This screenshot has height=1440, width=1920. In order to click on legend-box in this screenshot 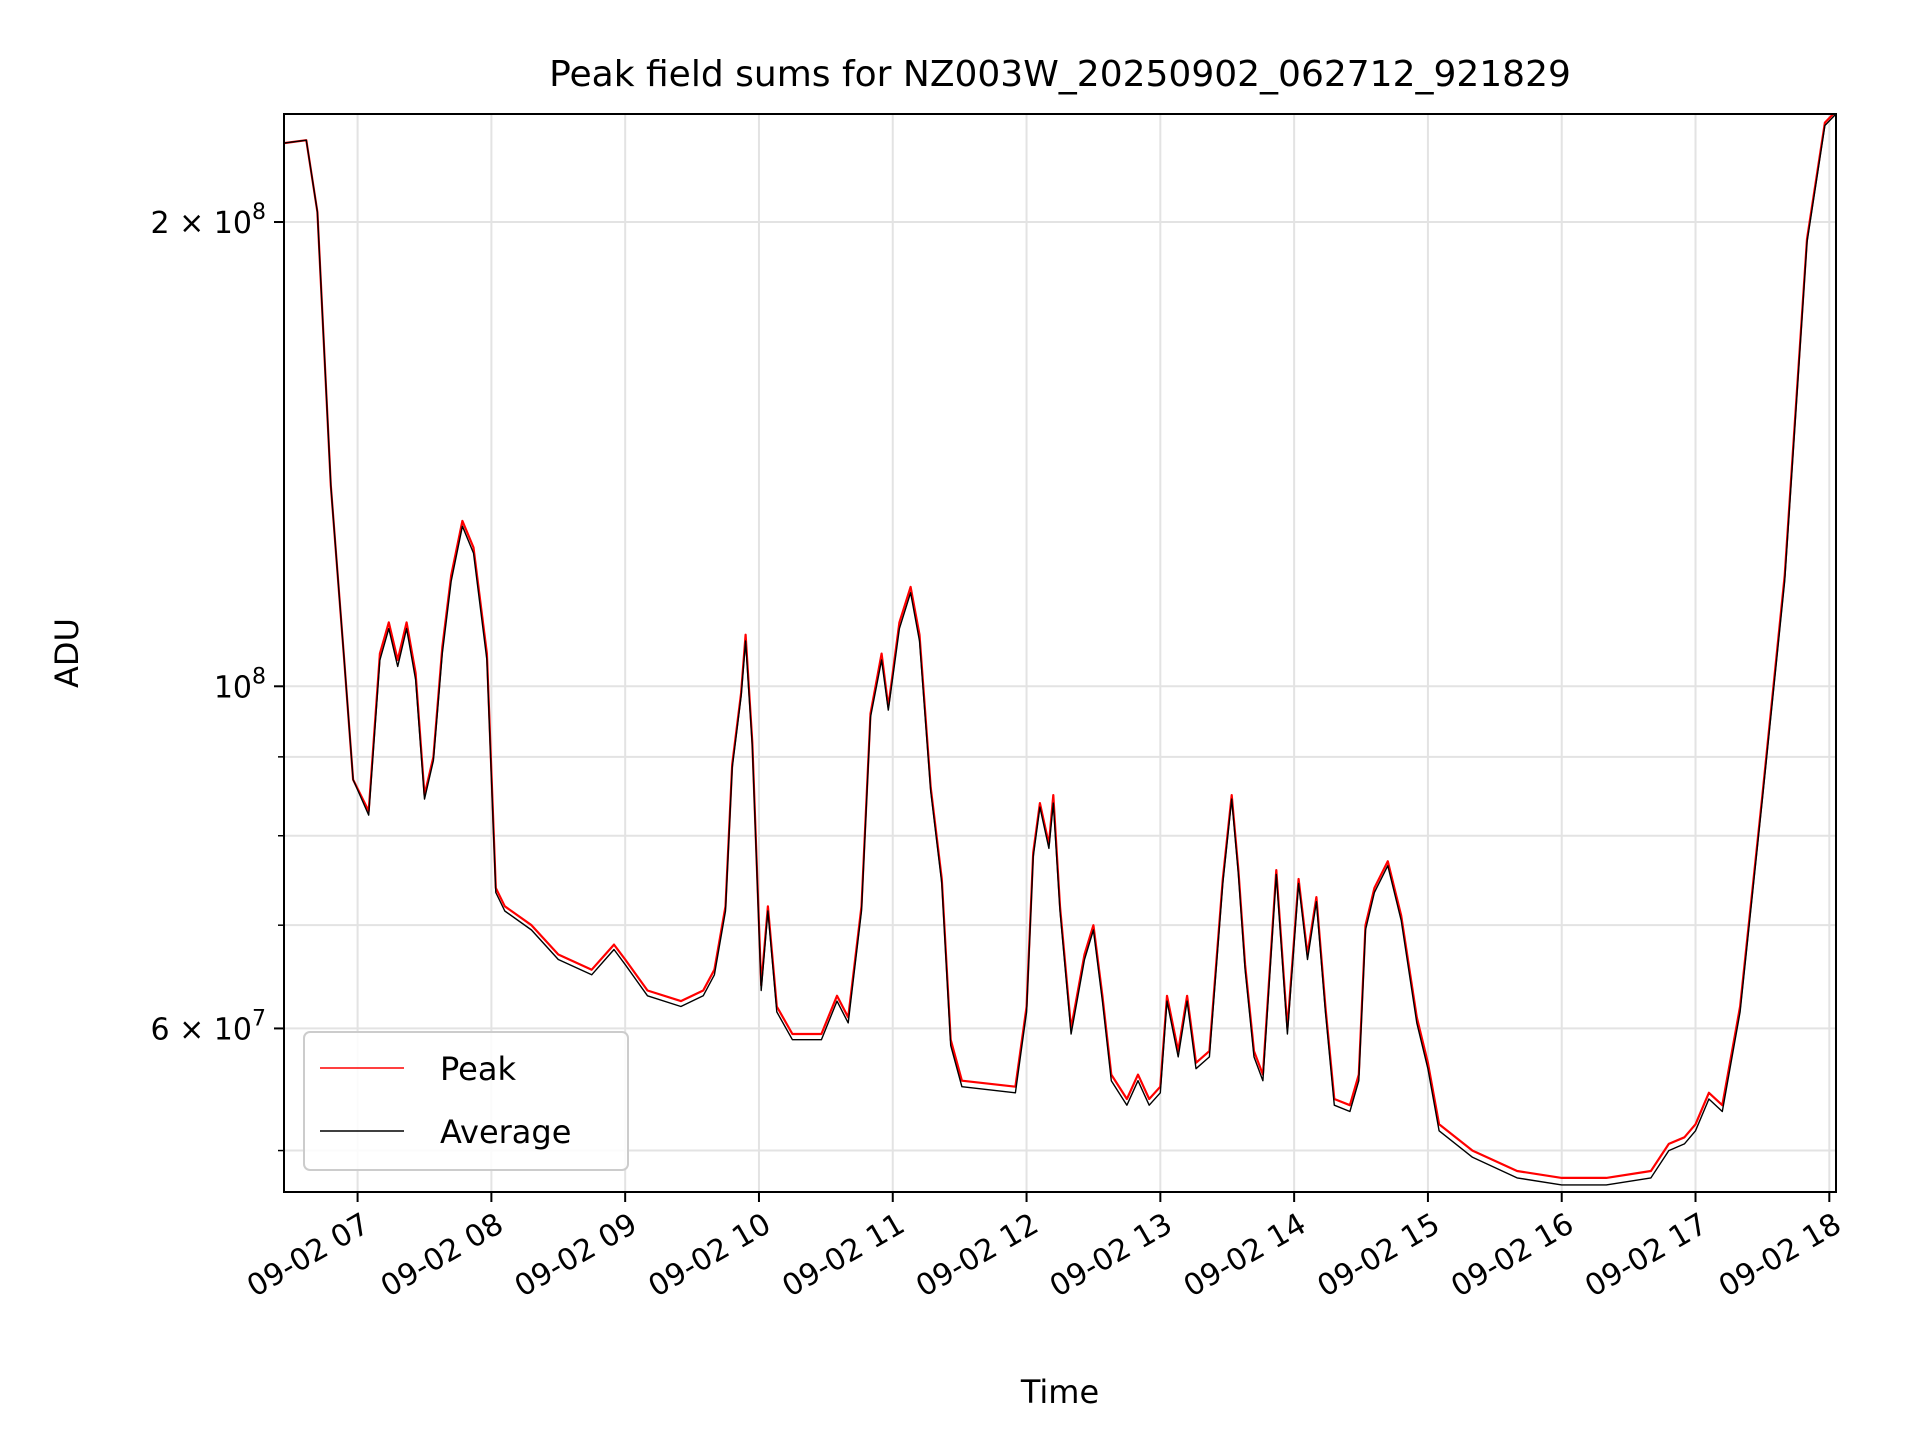, I will do `click(466, 1101)`.